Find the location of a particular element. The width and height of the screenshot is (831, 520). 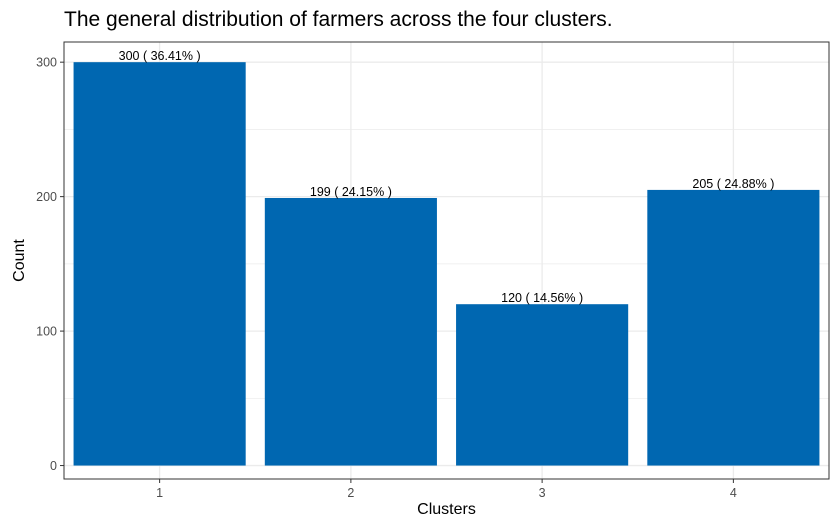

x-tick-label: 1 is located at coordinates (159, 493).